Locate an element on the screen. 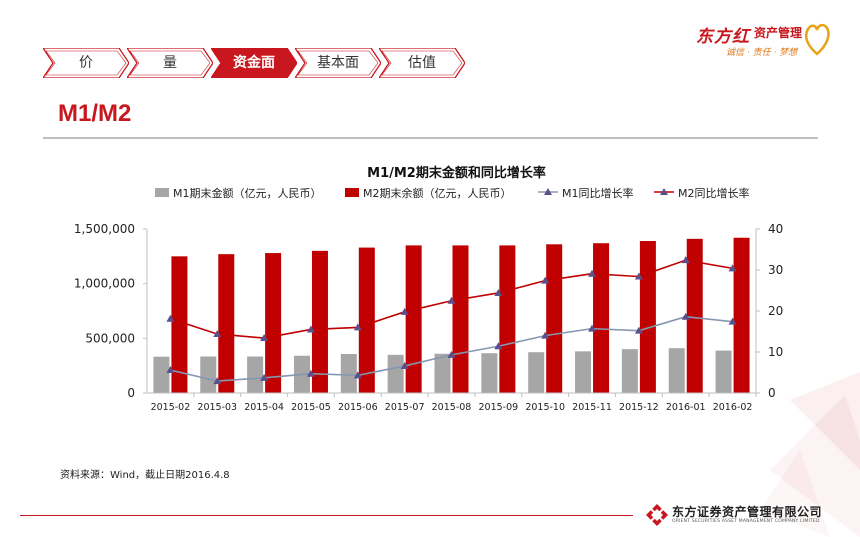  x-tick-label: 2015-05 is located at coordinates (311, 407).